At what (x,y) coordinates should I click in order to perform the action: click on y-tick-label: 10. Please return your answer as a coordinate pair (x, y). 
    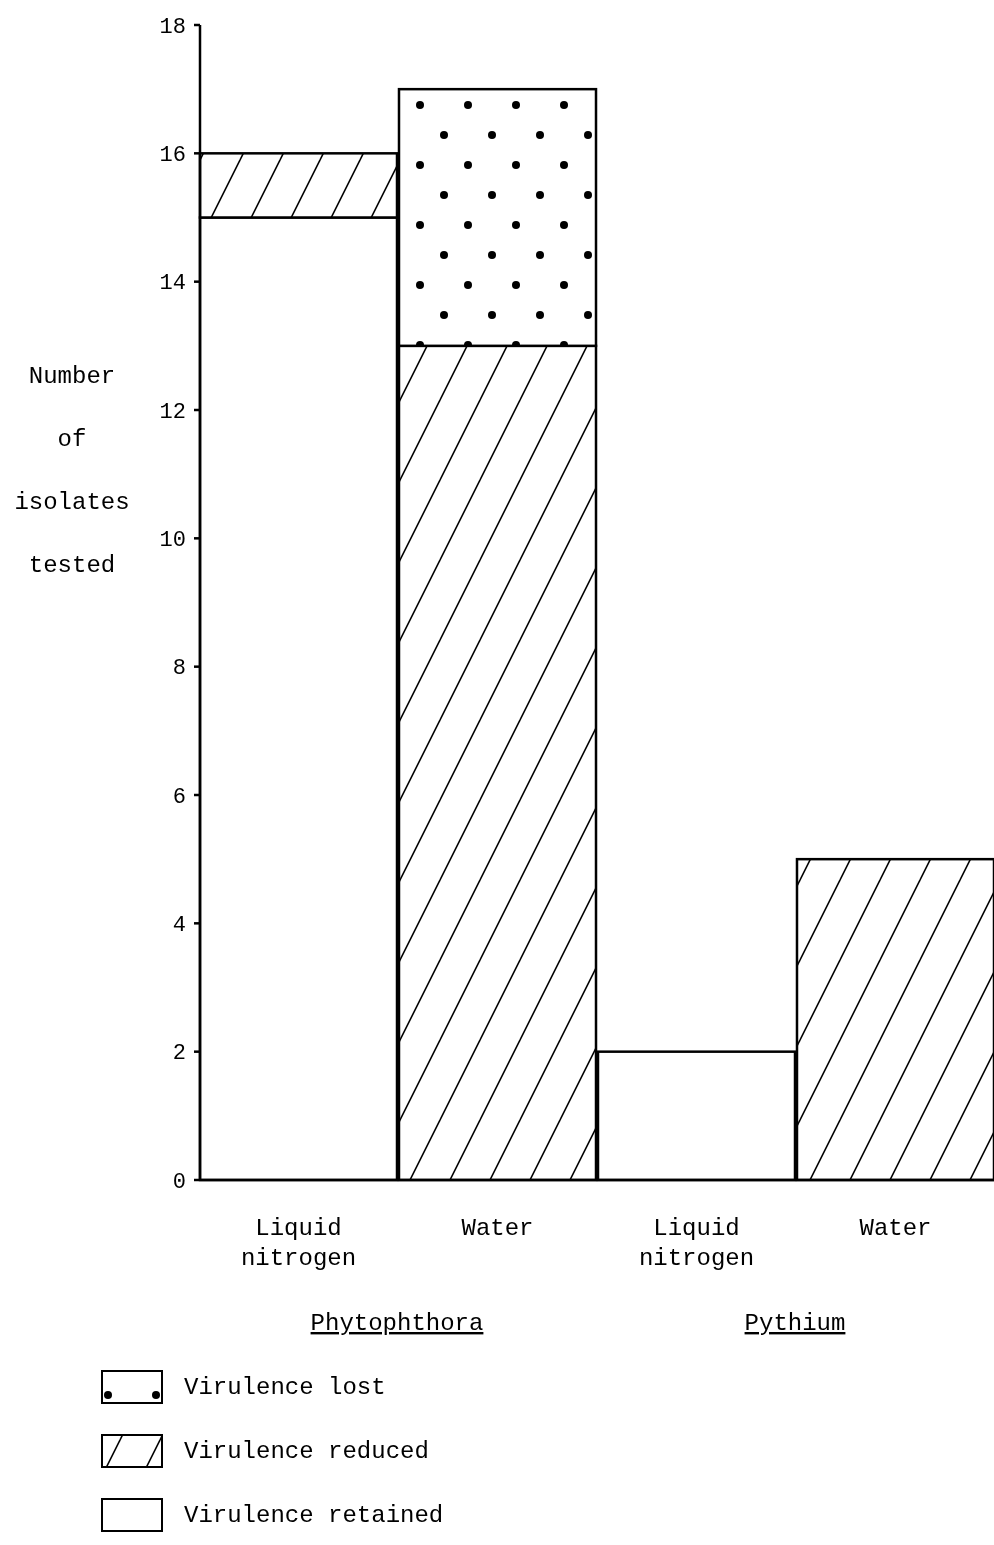
    Looking at the image, I should click on (172, 541).